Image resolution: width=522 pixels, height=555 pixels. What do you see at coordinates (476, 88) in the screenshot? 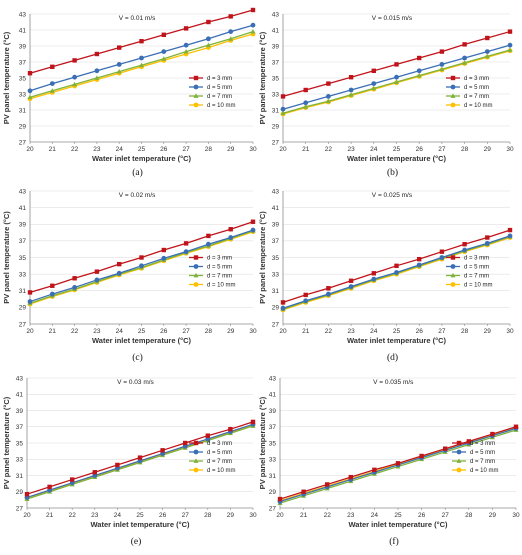
I see `legend-label: d = 5 mm` at bounding box center [476, 88].